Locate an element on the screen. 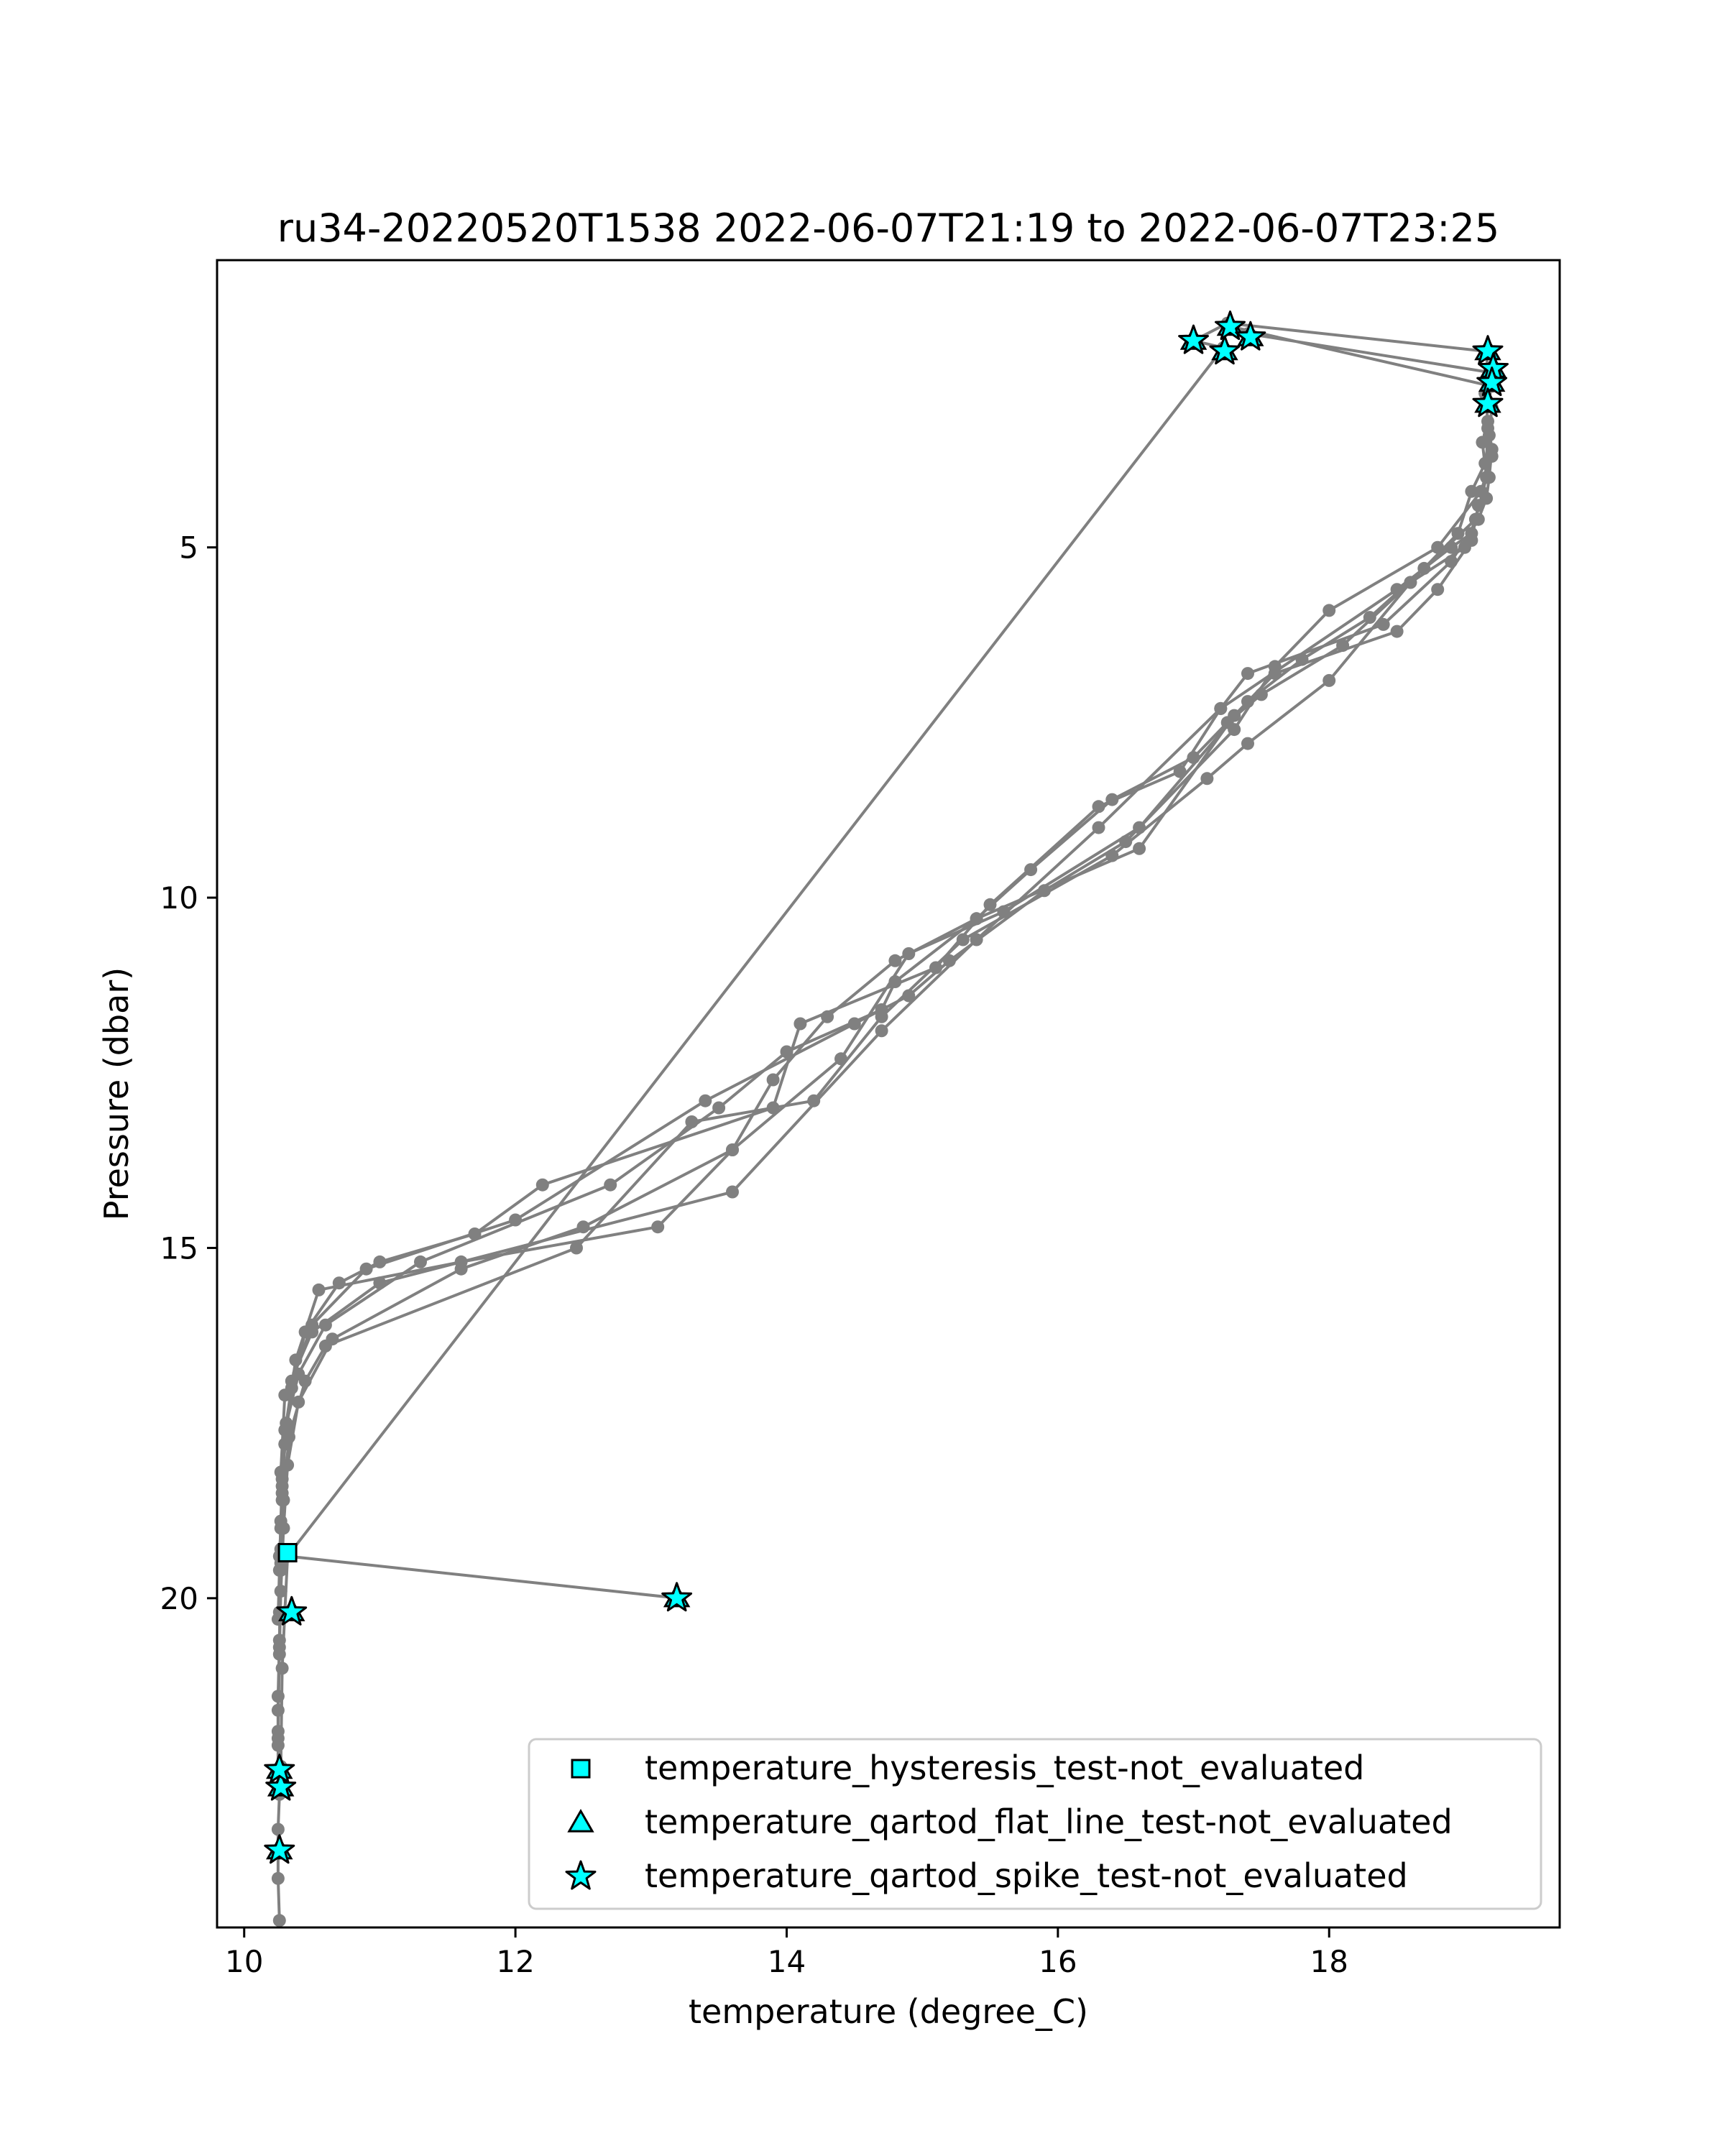 The image size is (1725, 2156). legend-triangle-marker is located at coordinates (580, 1820).